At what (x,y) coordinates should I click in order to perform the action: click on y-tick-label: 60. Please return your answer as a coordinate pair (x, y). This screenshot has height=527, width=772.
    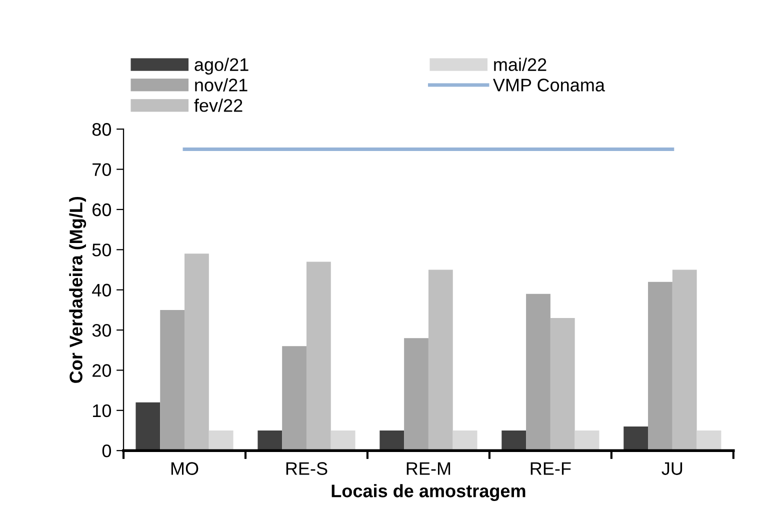
    Looking at the image, I should click on (102, 209).